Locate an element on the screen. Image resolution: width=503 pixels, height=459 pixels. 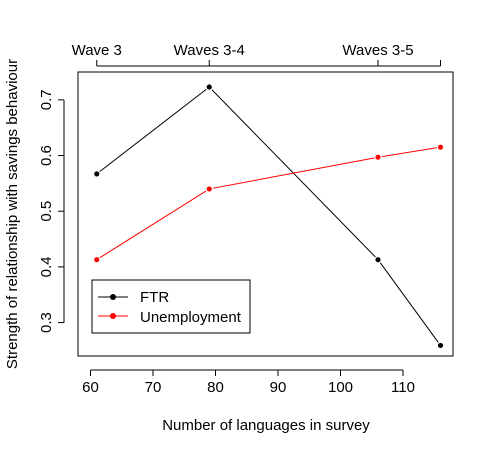
x-tick-label: 100 is located at coordinates (340, 387).